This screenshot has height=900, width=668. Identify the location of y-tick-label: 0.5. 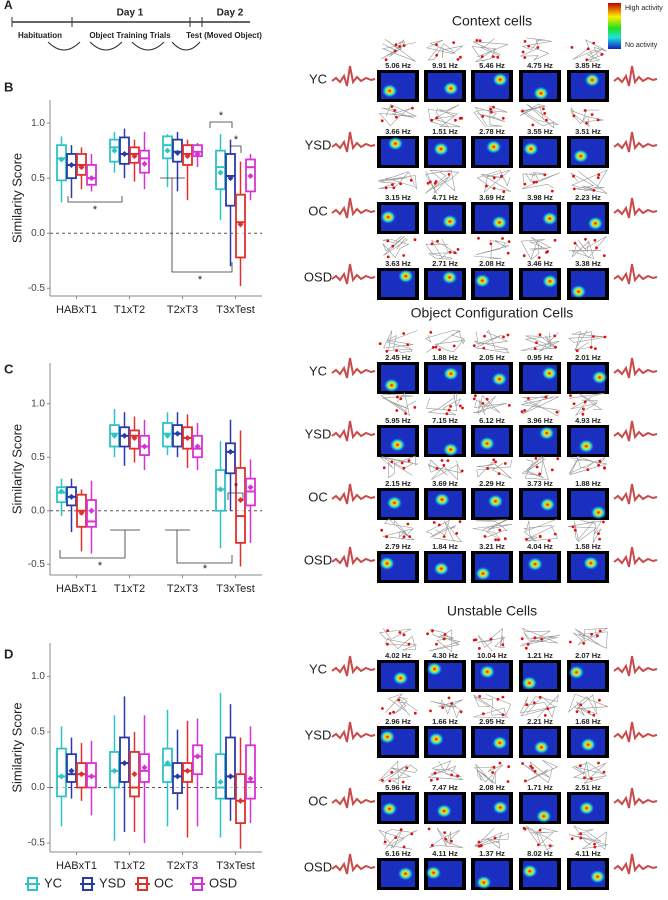
(38, 457).